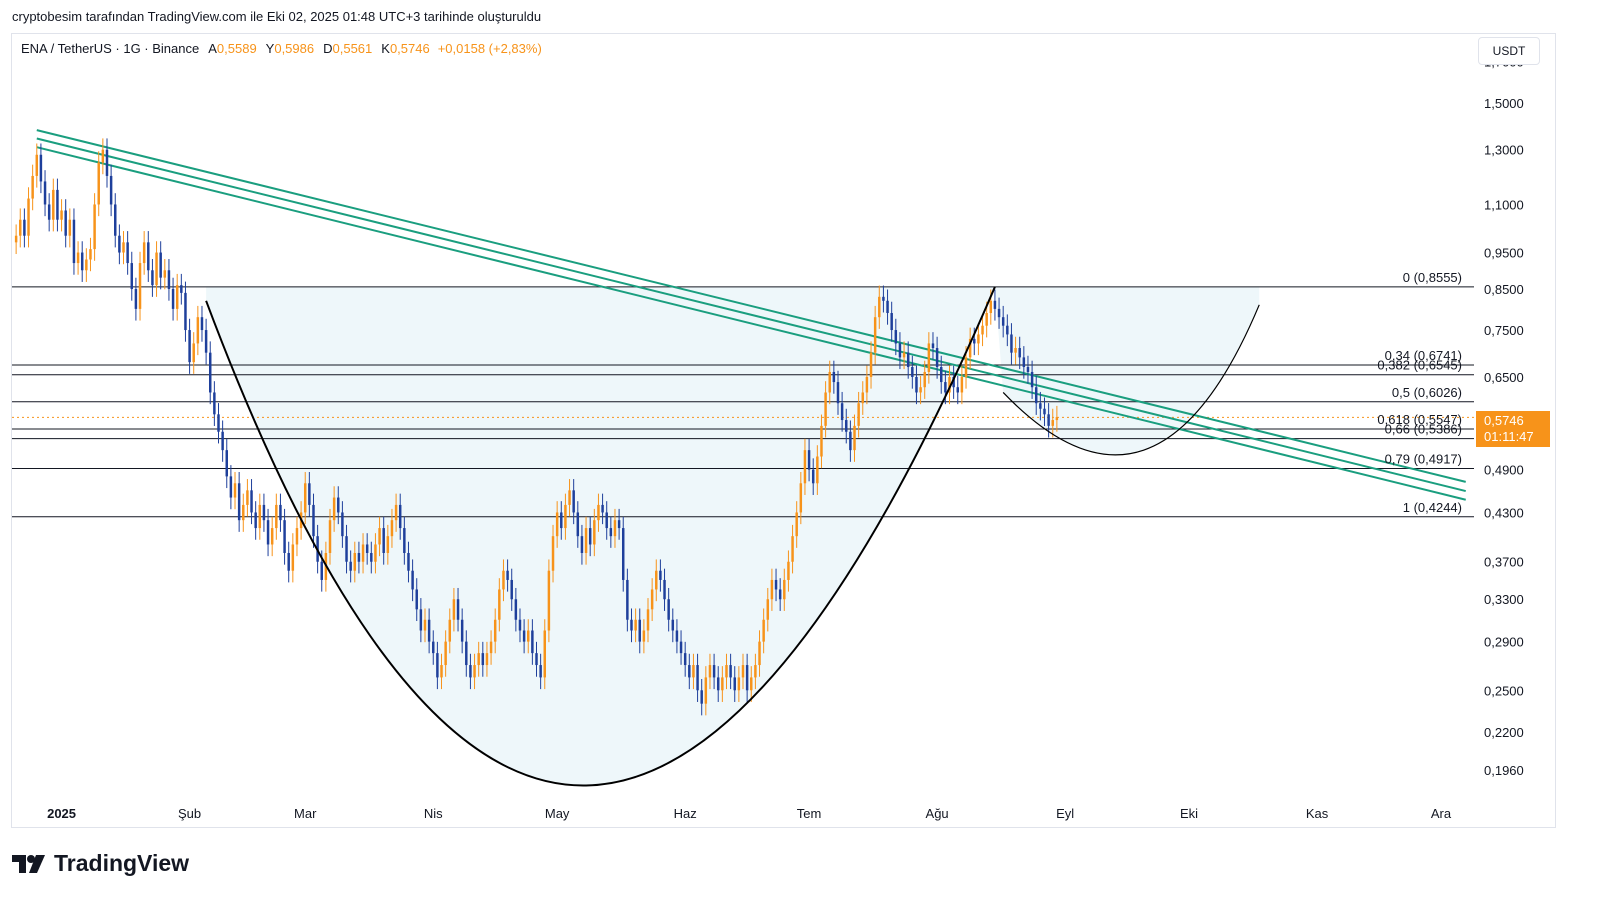  I want to click on last-price-tag: 0,5746 01:11:47, so click(1513, 429).